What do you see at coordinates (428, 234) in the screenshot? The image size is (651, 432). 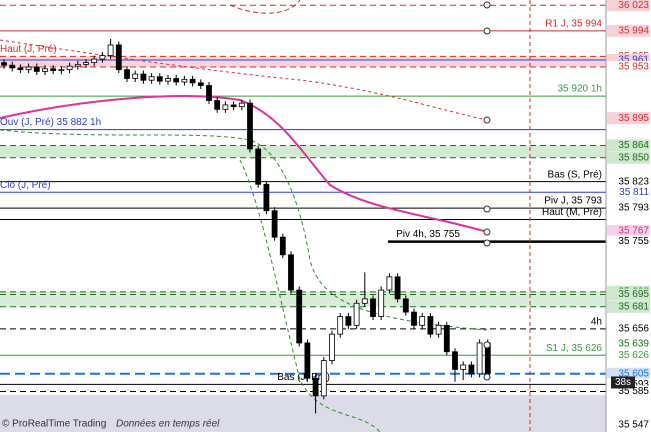 I see `level-text: Piv 4h, 35 755` at bounding box center [428, 234].